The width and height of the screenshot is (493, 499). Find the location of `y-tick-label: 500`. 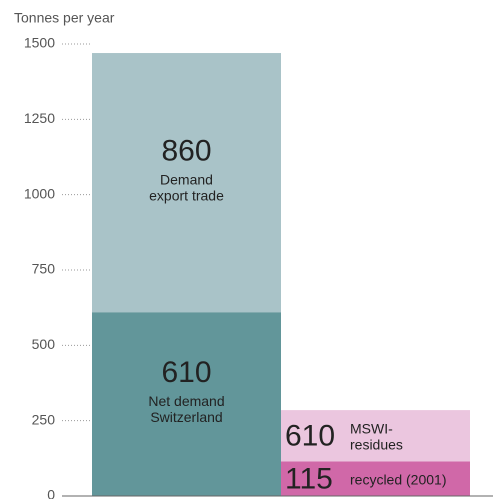

y-tick-label: 500 is located at coordinates (44, 344).